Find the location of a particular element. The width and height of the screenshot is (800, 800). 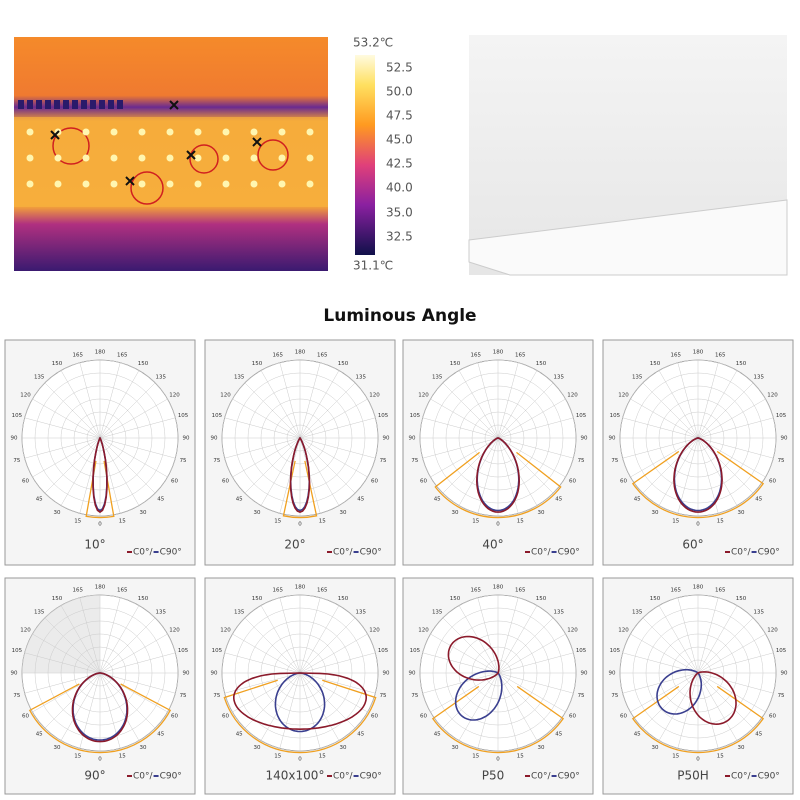

beam-wedge is located at coordinates (498, 485).